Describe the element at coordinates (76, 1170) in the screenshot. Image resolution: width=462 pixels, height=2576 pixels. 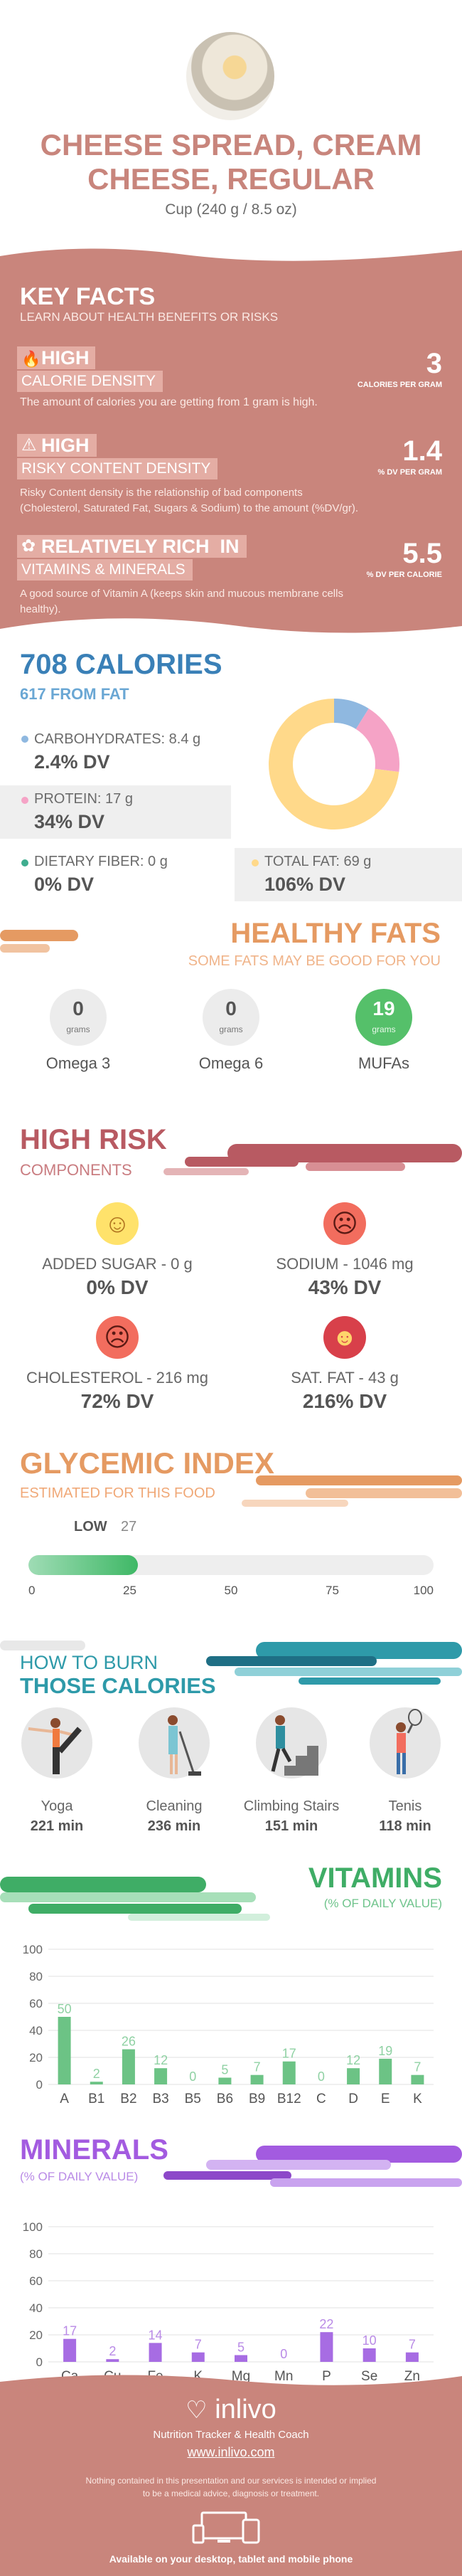
I see `high-risk-subtitle: COMPONENTS` at that location.